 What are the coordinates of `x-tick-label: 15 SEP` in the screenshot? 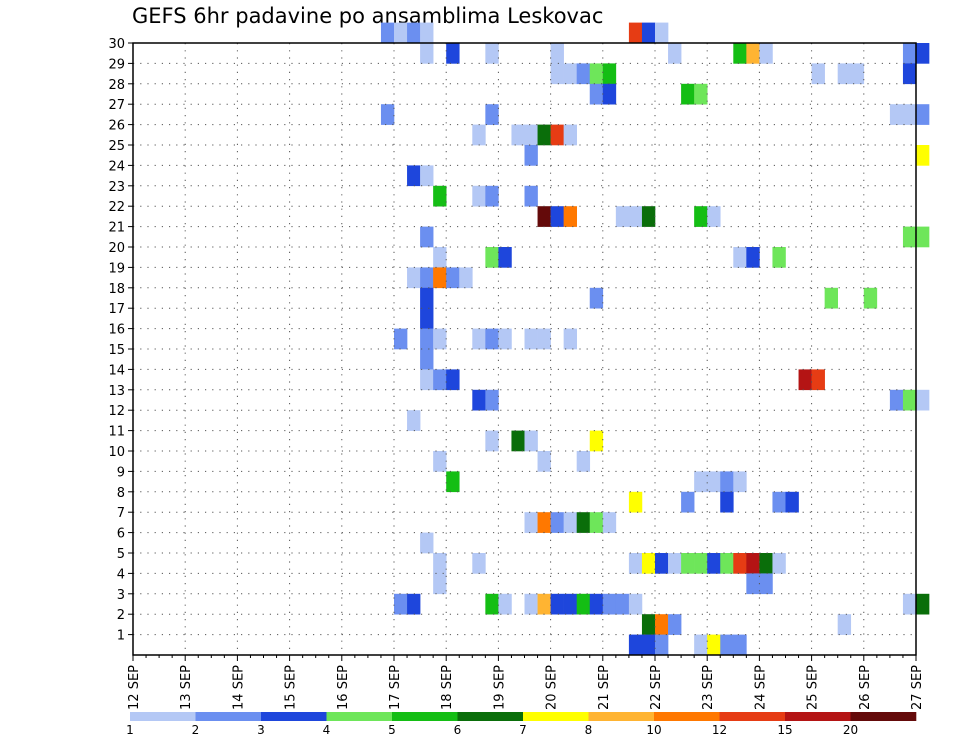 It's located at (291, 687).